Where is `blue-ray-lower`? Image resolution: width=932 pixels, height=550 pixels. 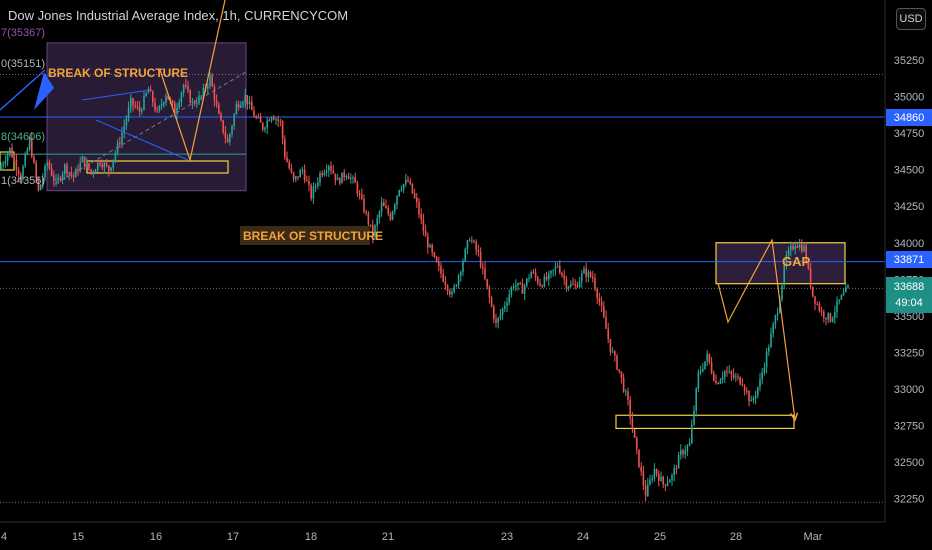 blue-ray-lower is located at coordinates (142, 140).